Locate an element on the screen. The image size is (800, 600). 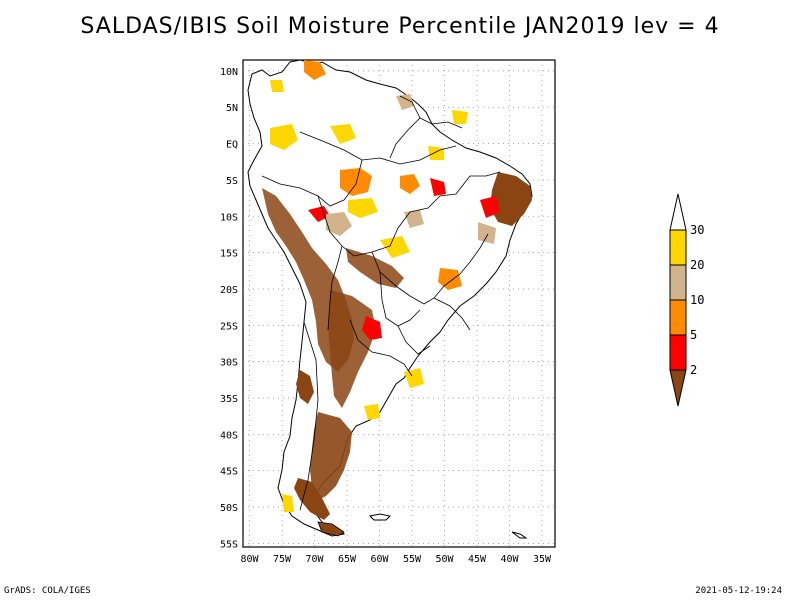
lon-label: 45W is located at coordinates (477, 559).